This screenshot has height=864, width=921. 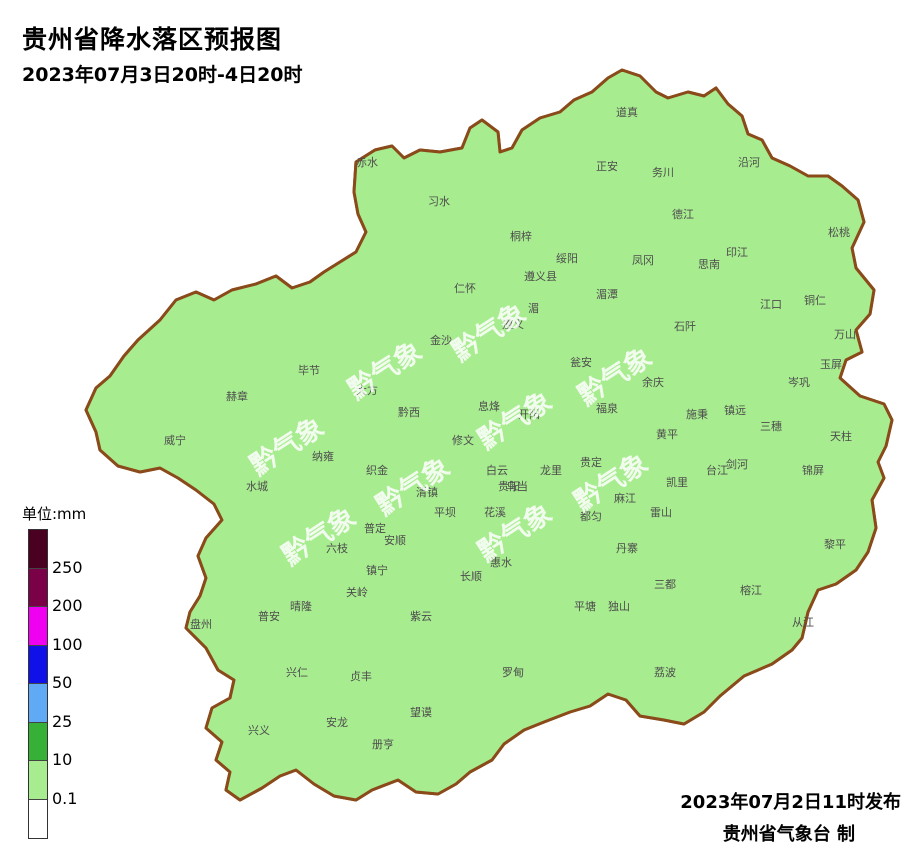 What do you see at coordinates (625, 498) in the screenshot?
I see `city-label: 麻江` at bounding box center [625, 498].